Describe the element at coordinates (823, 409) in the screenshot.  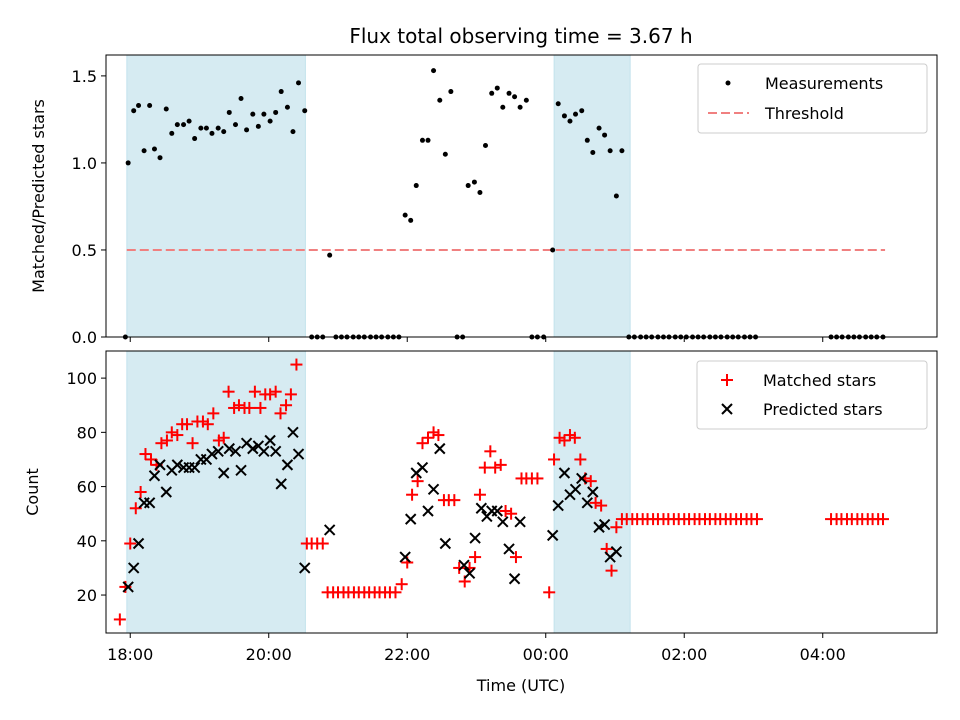
I see `legend-predicted-label: Predicted stars` at that location.